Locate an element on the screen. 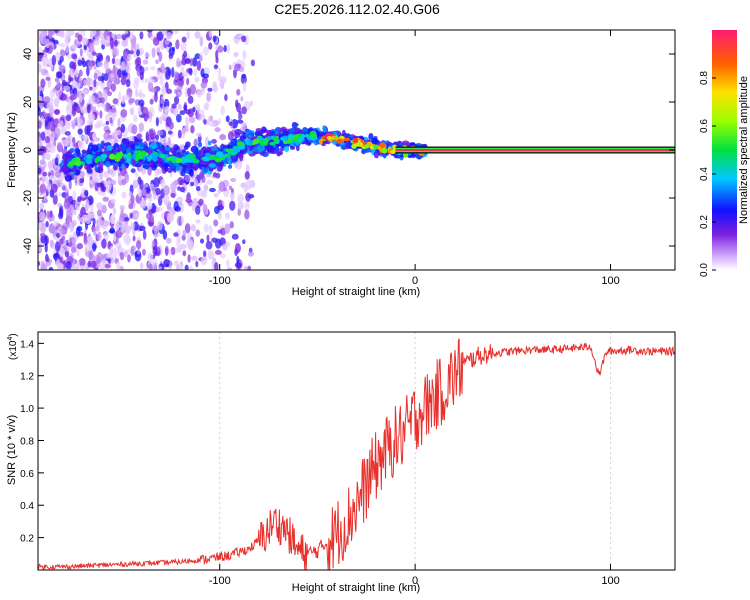 The height and width of the screenshot is (600, 750). x-tick-label: -100 is located at coordinates (220, 581).